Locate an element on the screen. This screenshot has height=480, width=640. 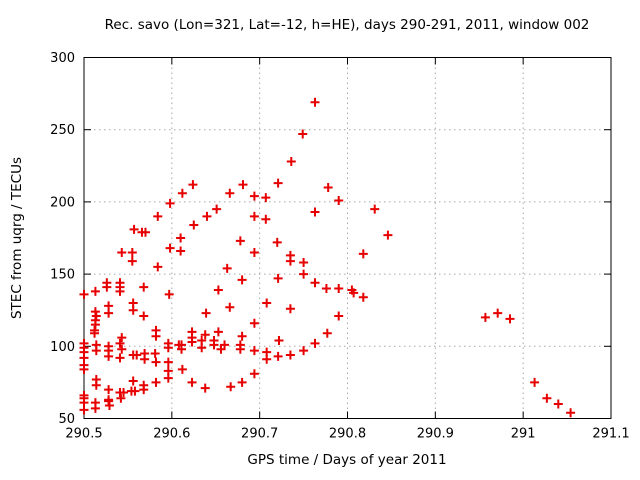
x-axis-label: GPS time / Days of year 2011 is located at coordinates (347, 460).